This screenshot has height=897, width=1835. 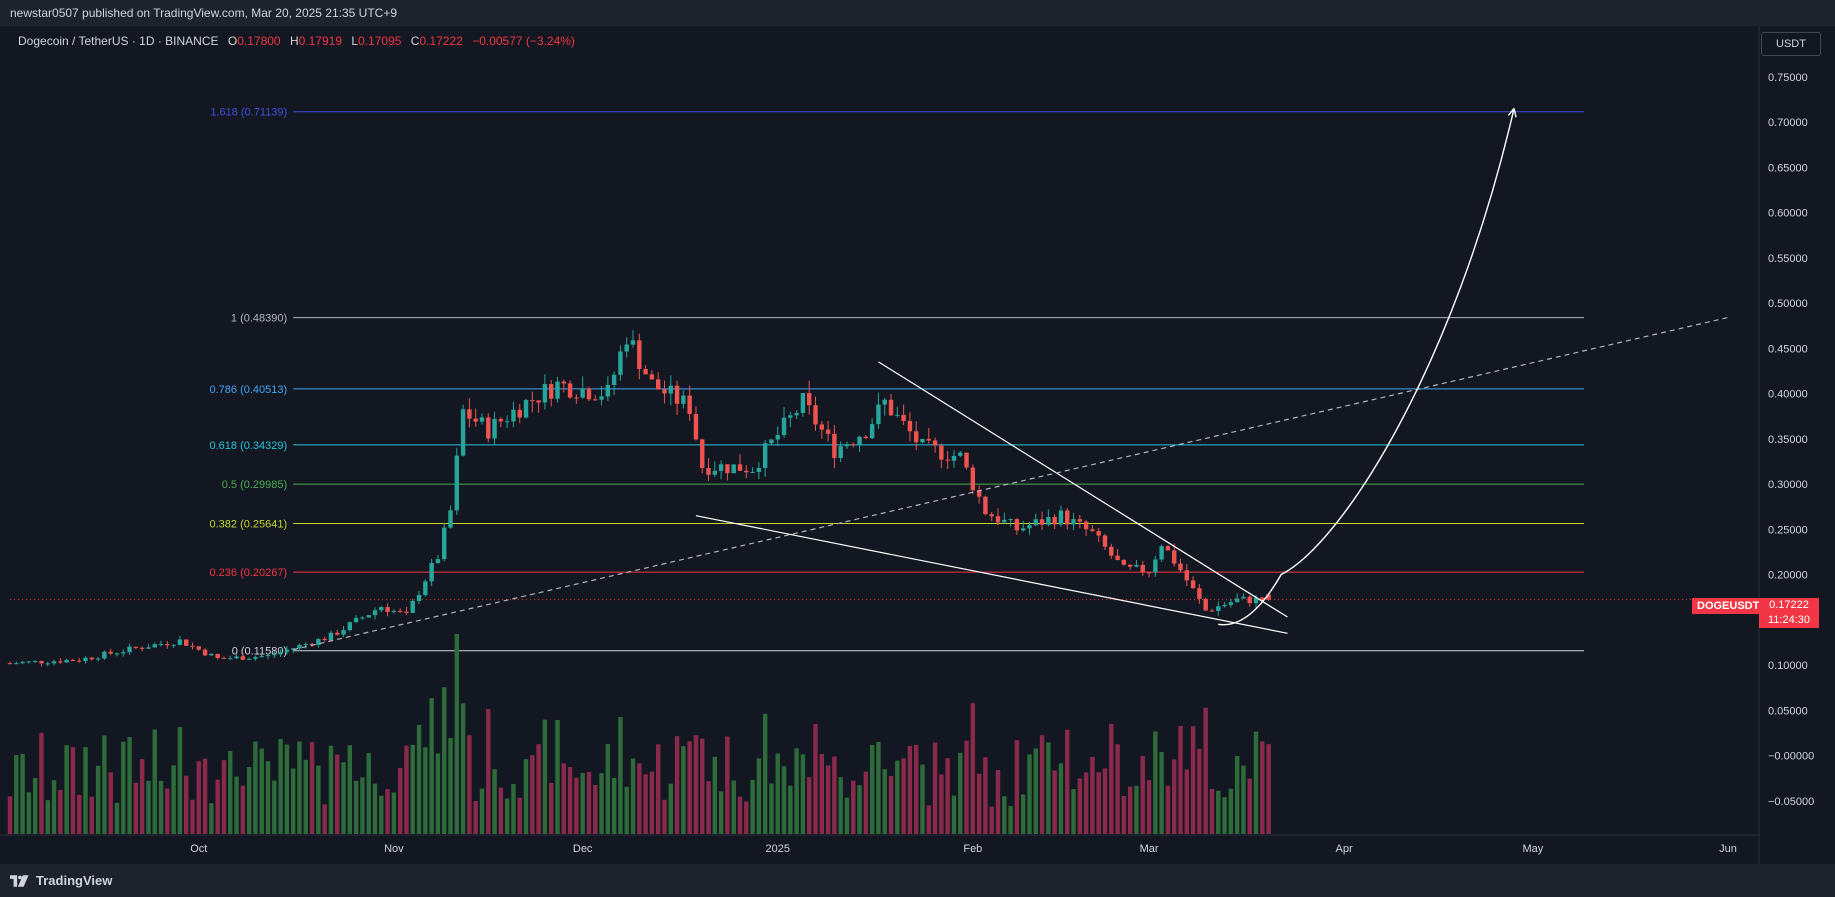 I want to click on bar-countdown: 11:24:30, so click(x=1788, y=620).